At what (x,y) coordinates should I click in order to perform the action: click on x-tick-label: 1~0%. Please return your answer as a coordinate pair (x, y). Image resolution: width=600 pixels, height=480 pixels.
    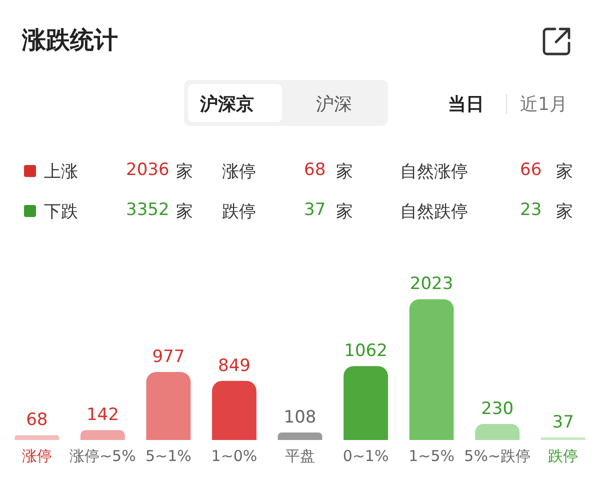
    Looking at the image, I should click on (234, 455).